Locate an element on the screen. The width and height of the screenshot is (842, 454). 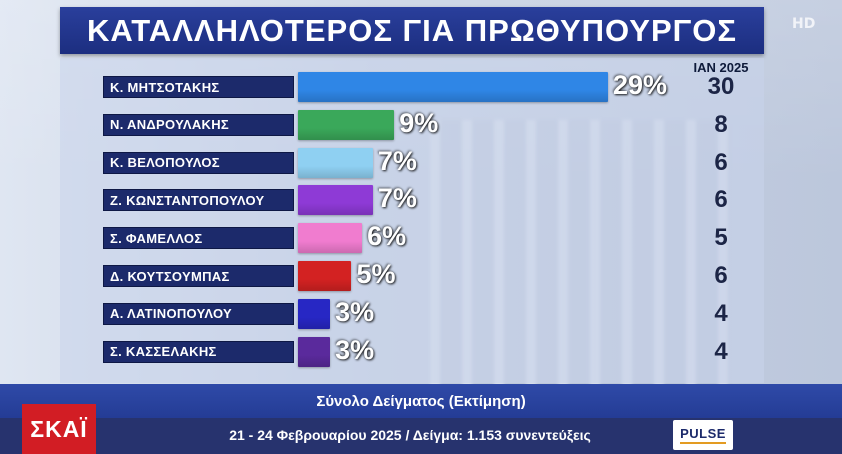
value-label: 9% is located at coordinates (419, 122).